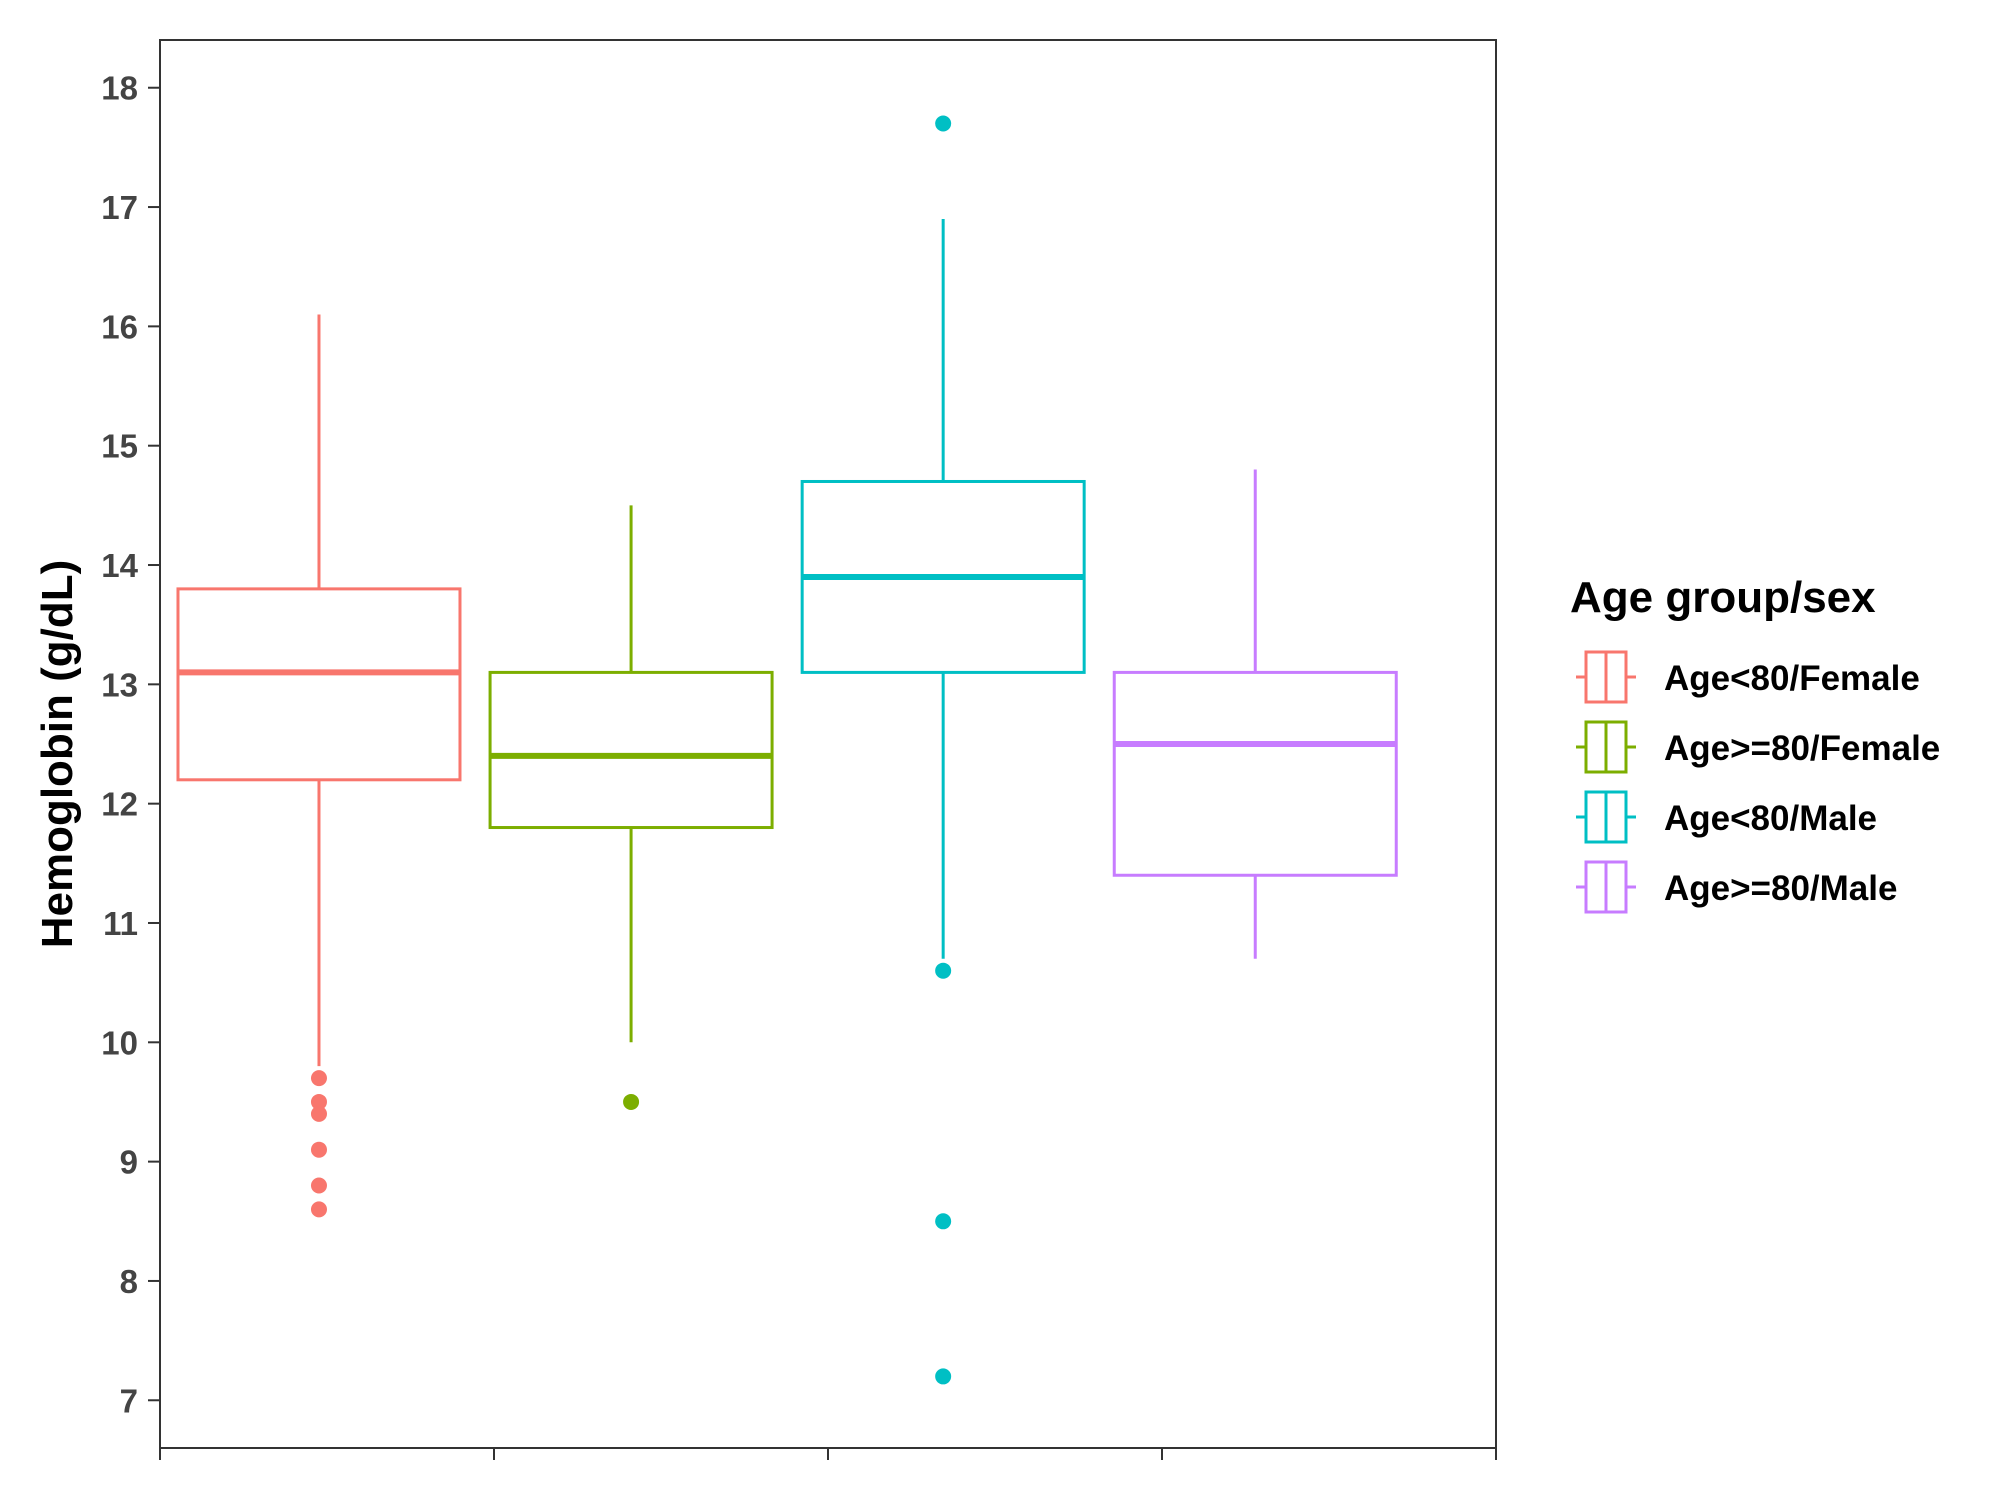 This screenshot has height=1498, width=1991. What do you see at coordinates (120, 923) in the screenshot?
I see `y-tick-label: 11` at bounding box center [120, 923].